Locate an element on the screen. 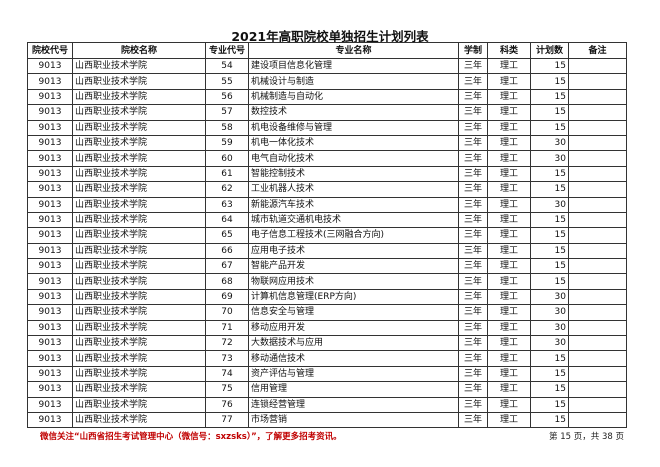 Image resolution: width=660 pixels, height=467 pixels. table-row: 9013 山西职业技术学院 60 电气自动化技术 三年 理工 30 is located at coordinates (327, 158).